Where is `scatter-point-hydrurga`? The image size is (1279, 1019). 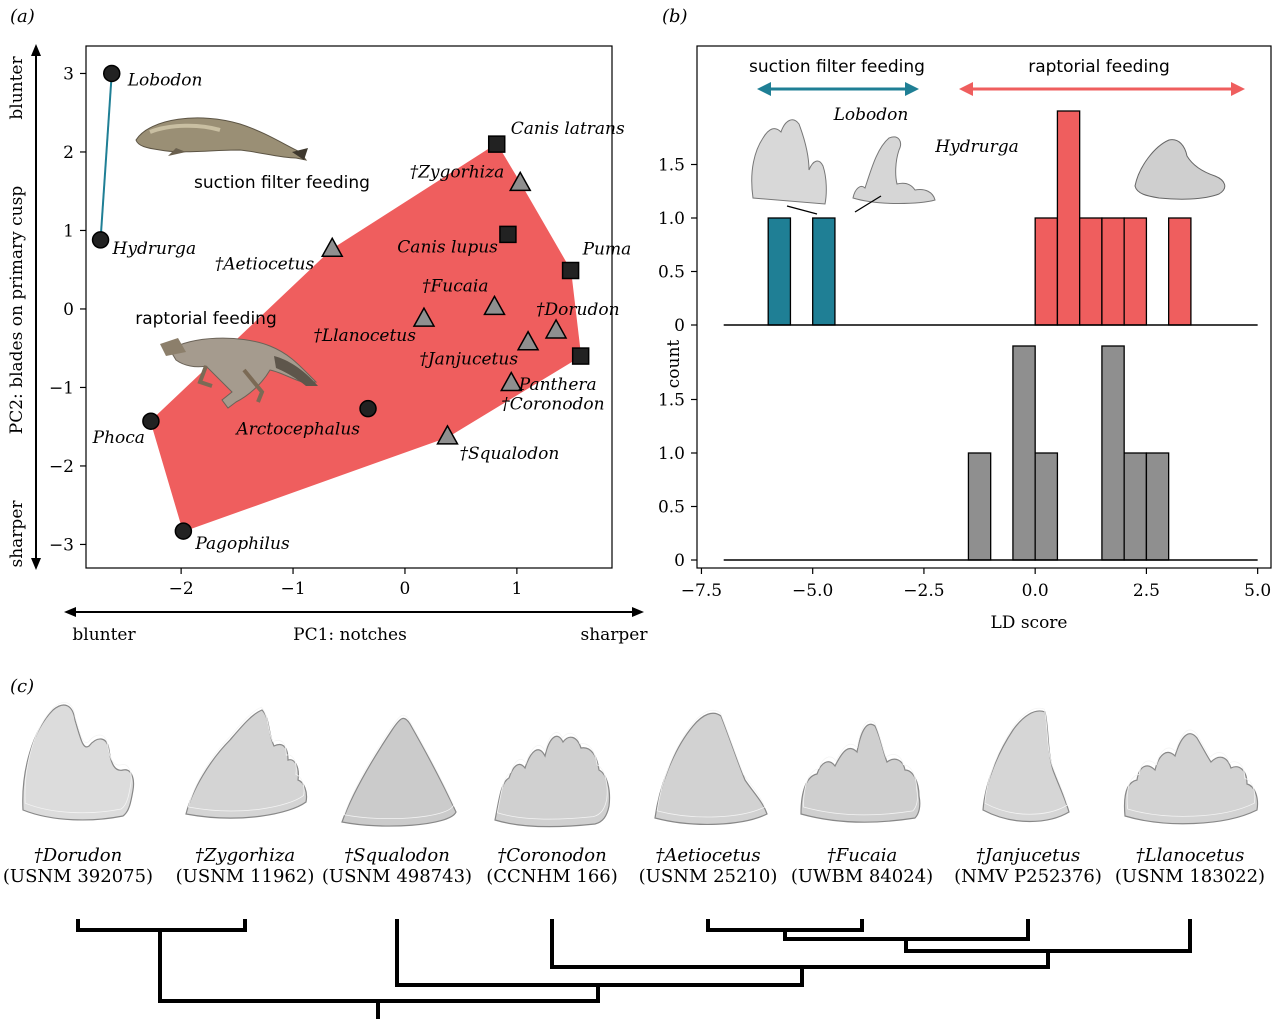 scatter-point-hydrurga is located at coordinates (100, 240).